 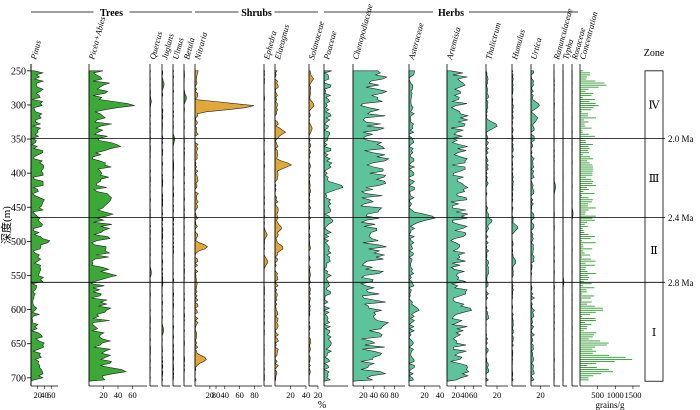 I want to click on pollen-curve-thalictrum, so click(x=491, y=226).